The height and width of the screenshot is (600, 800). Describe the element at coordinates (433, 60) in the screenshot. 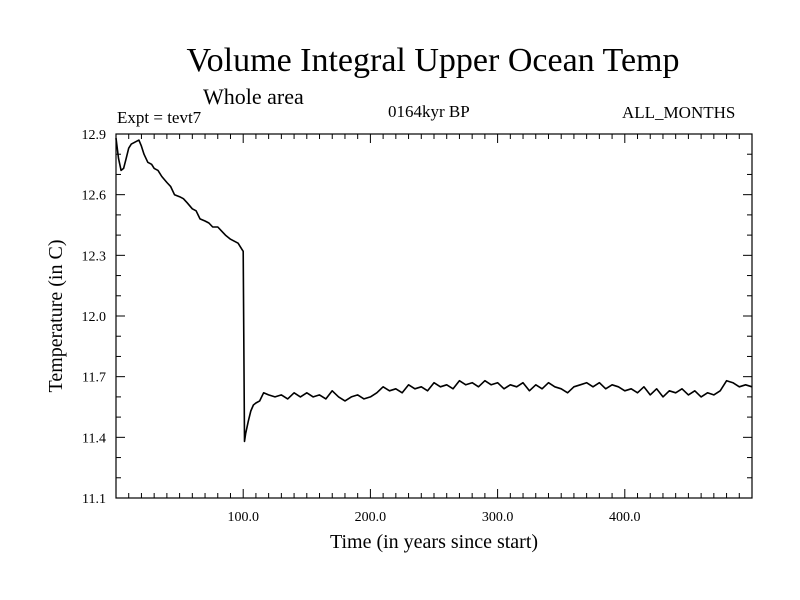

I see `chart-title: Volume Integral Upper Ocean Temp` at that location.